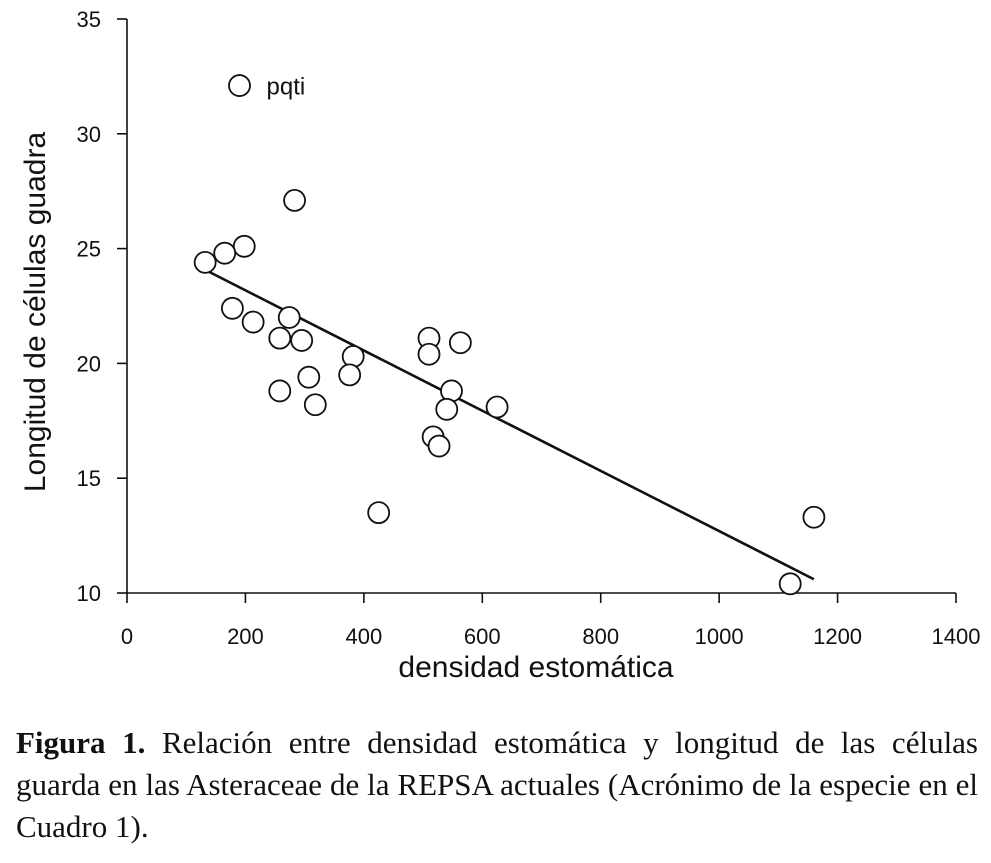 The height and width of the screenshot is (863, 991). What do you see at coordinates (719, 636) in the screenshot?
I see `x-tick-label: 1000` at bounding box center [719, 636].